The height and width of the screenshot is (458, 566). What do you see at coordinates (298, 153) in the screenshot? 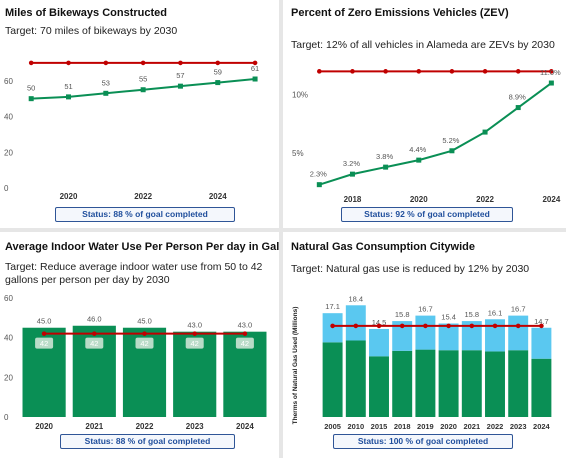
I see `zev-ytick-label: 5%` at bounding box center [298, 153].